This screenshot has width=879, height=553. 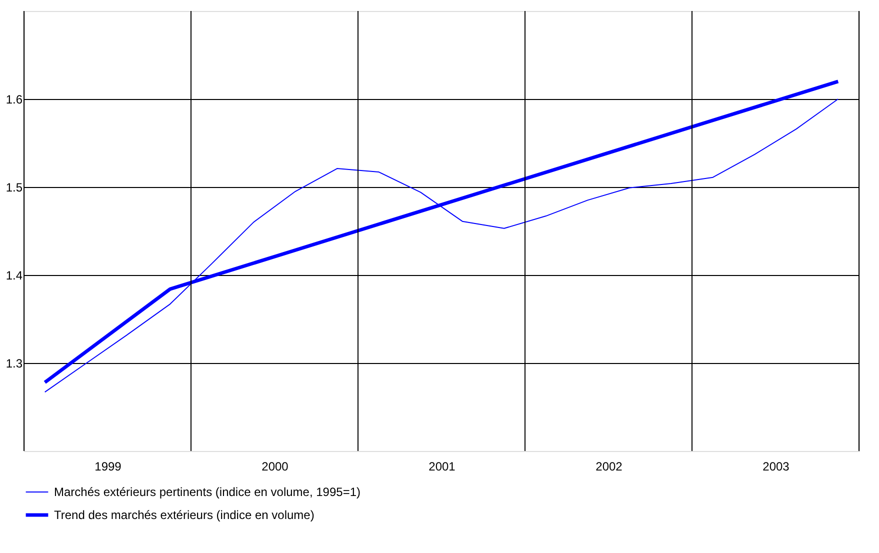 I want to click on y-tick-label: 1.6, so click(x=14, y=99).